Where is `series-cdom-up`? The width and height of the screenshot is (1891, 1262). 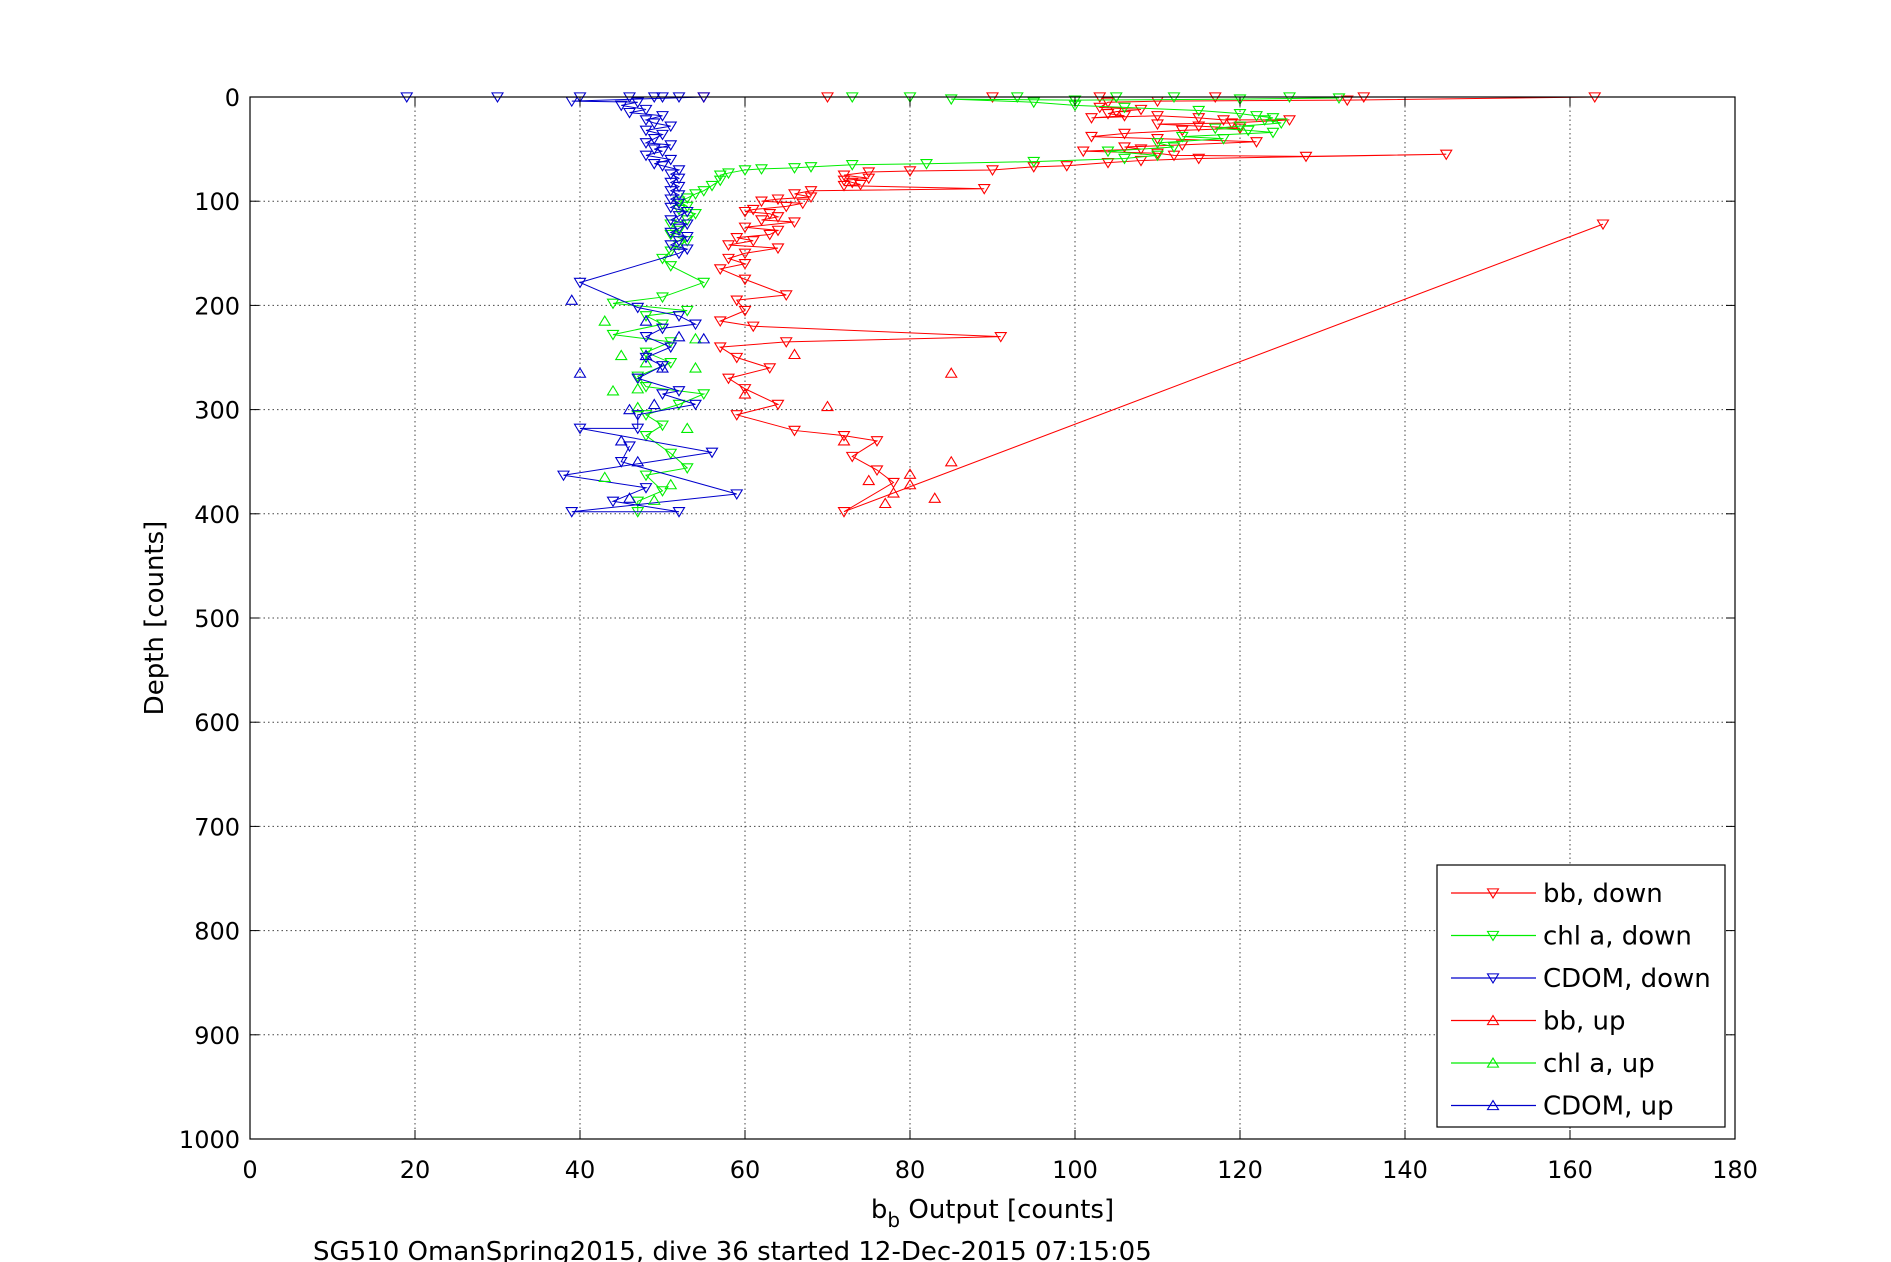
series-cdom-up is located at coordinates (638, 398).